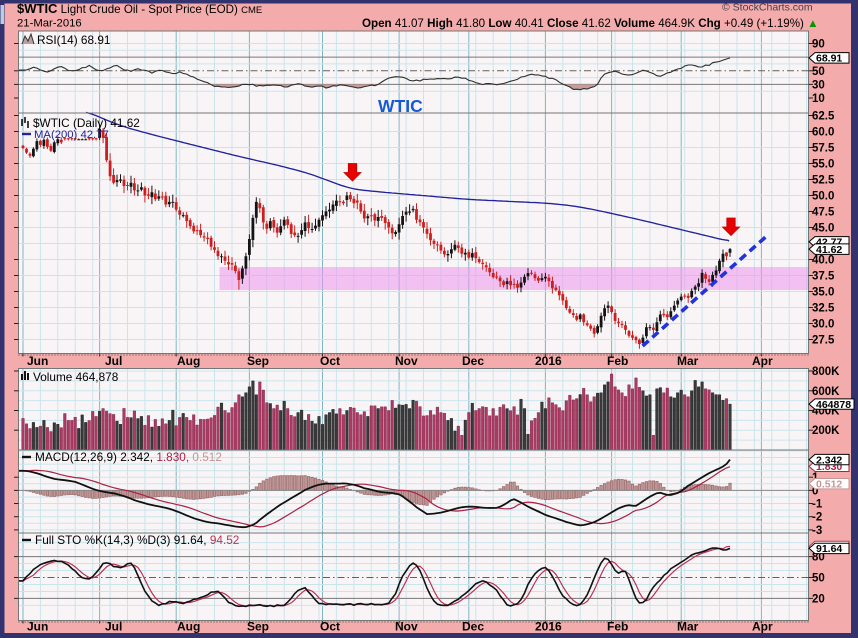 This screenshot has height=638, width=858. I want to click on svg-text:Full STO %K(14,3) %D(3) 91.64,: Full STO %K(14,3) %D(3) 91.64, 94.52, so click(137, 540).